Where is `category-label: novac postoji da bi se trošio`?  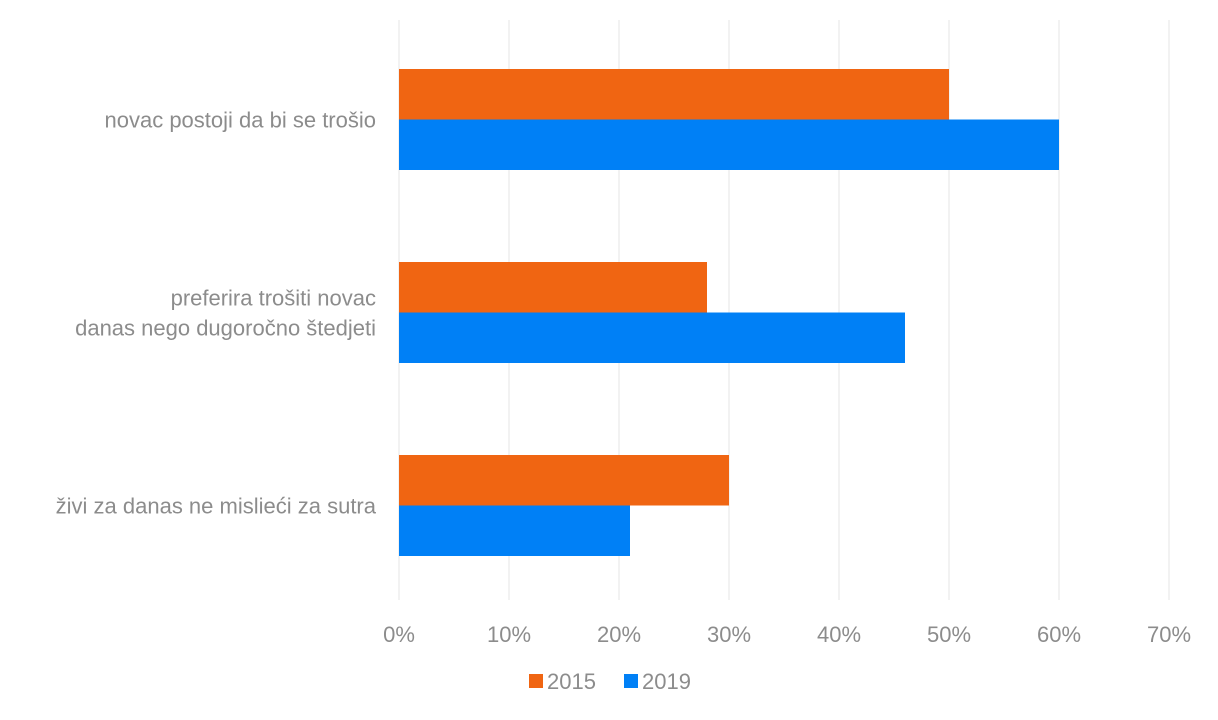 category-label: novac postoji da bi se trošio is located at coordinates (241, 120).